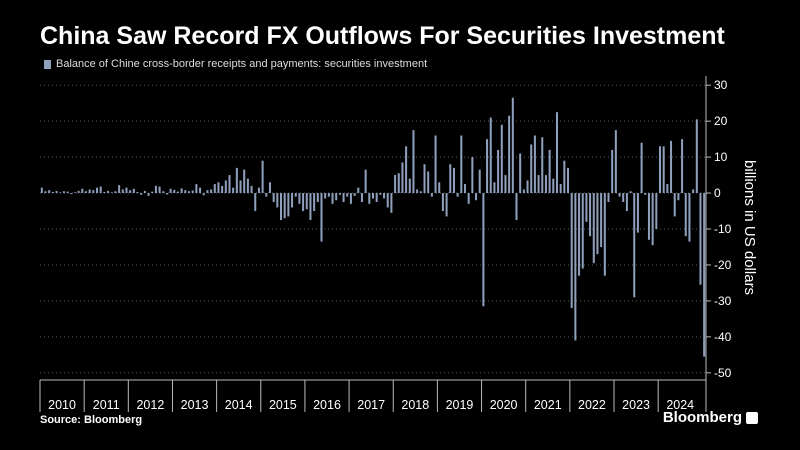 The image size is (800, 450). What do you see at coordinates (702, 417) in the screenshot?
I see `brand-name: Bloomberg` at bounding box center [702, 417].